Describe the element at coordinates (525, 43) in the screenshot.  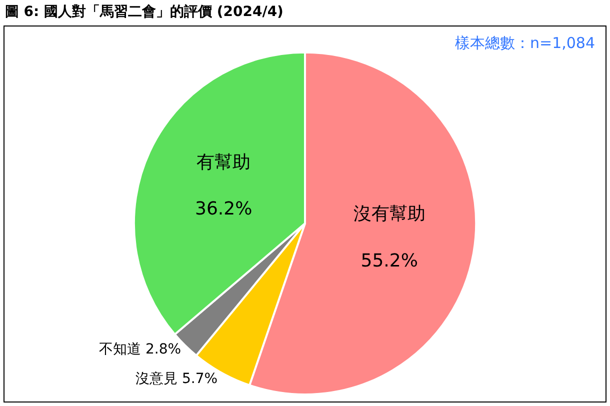
I see `text: 樣本總數：n=1,084` at that location.